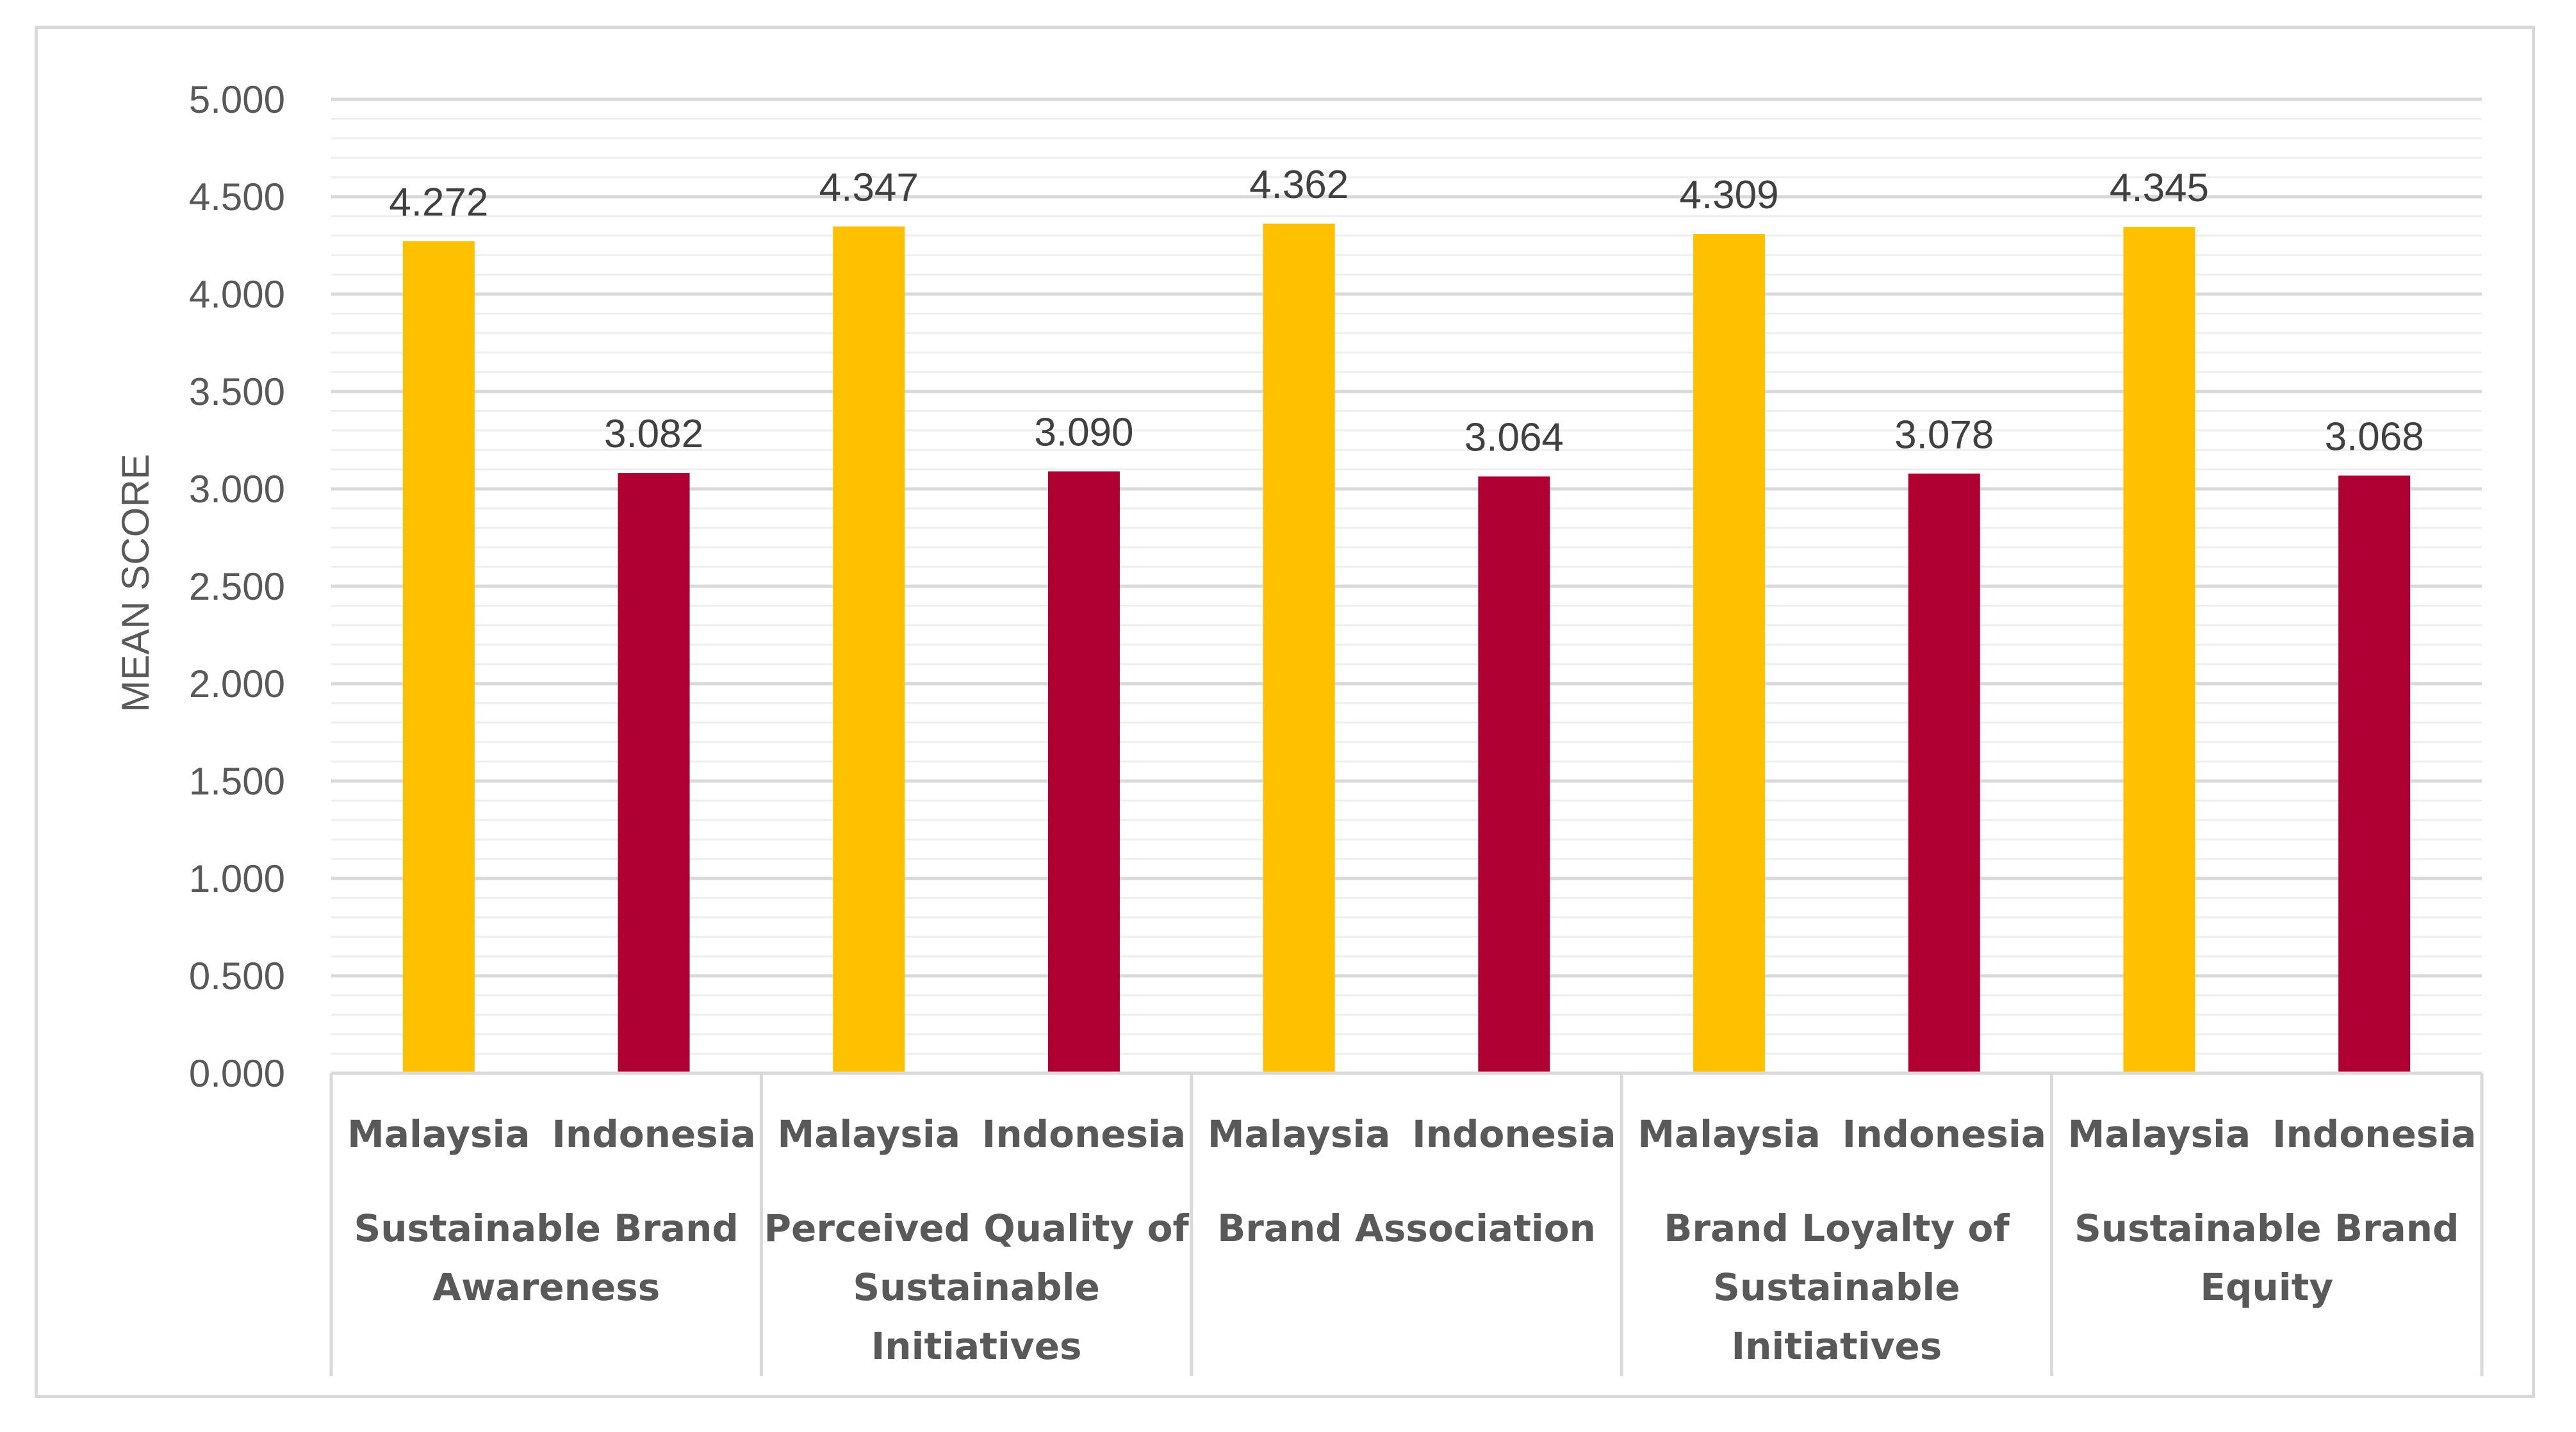 This screenshot has width=2576, height=1432. I want to click on x-group-label: Brand Loyalty of, so click(1837, 1228).